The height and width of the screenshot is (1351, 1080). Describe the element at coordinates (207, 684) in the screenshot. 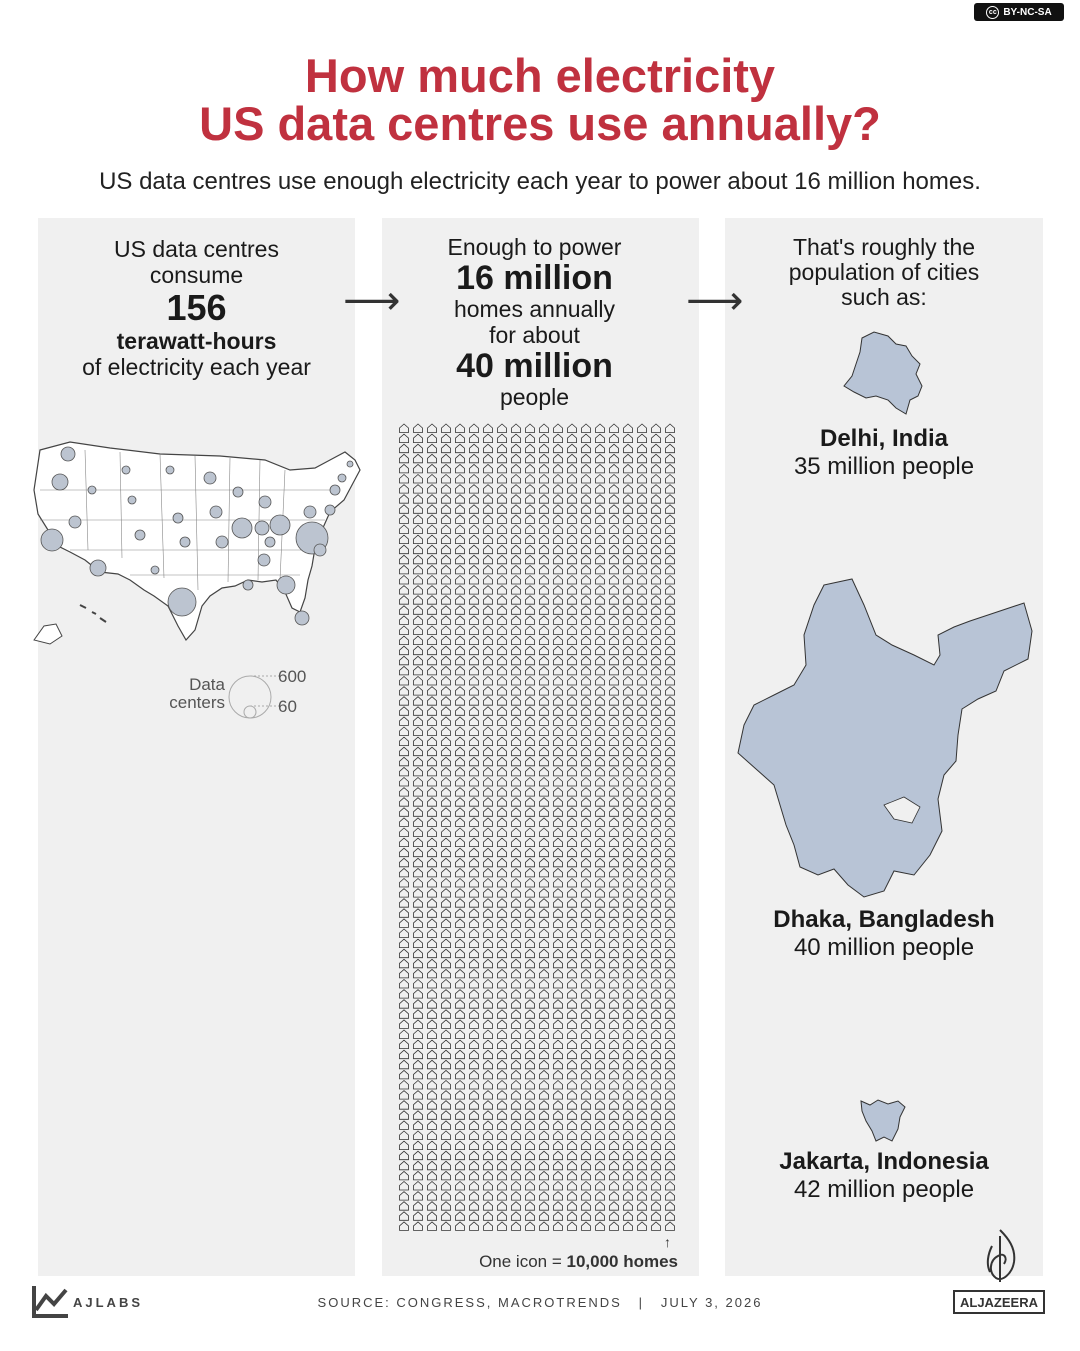

I see `bubble-legend-label-1: Data` at that location.